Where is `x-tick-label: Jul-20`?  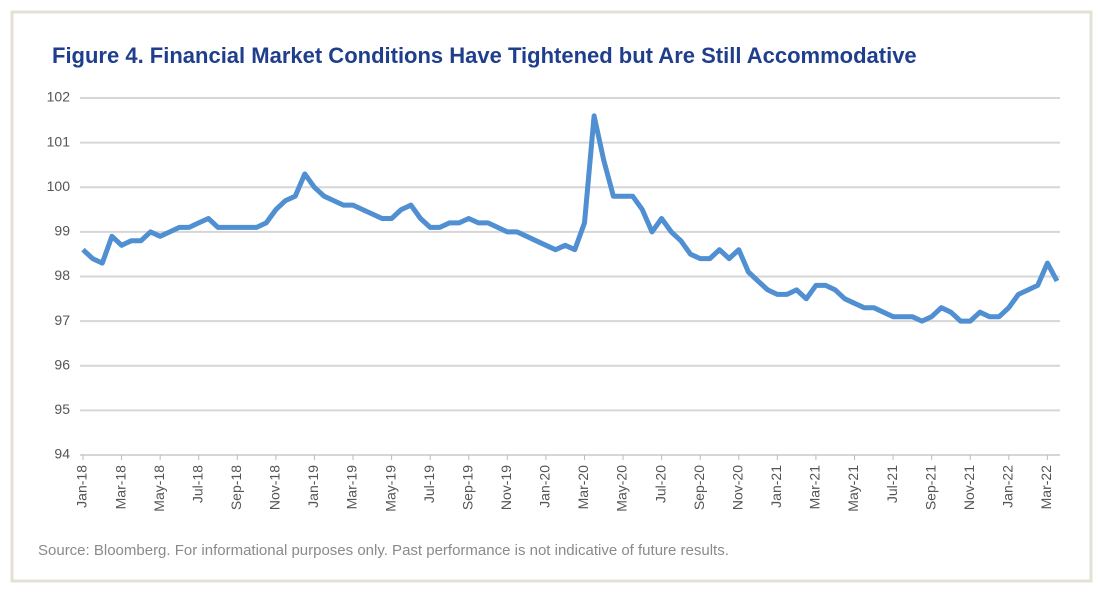
x-tick-label: Jul-20 is located at coordinates (660, 484).